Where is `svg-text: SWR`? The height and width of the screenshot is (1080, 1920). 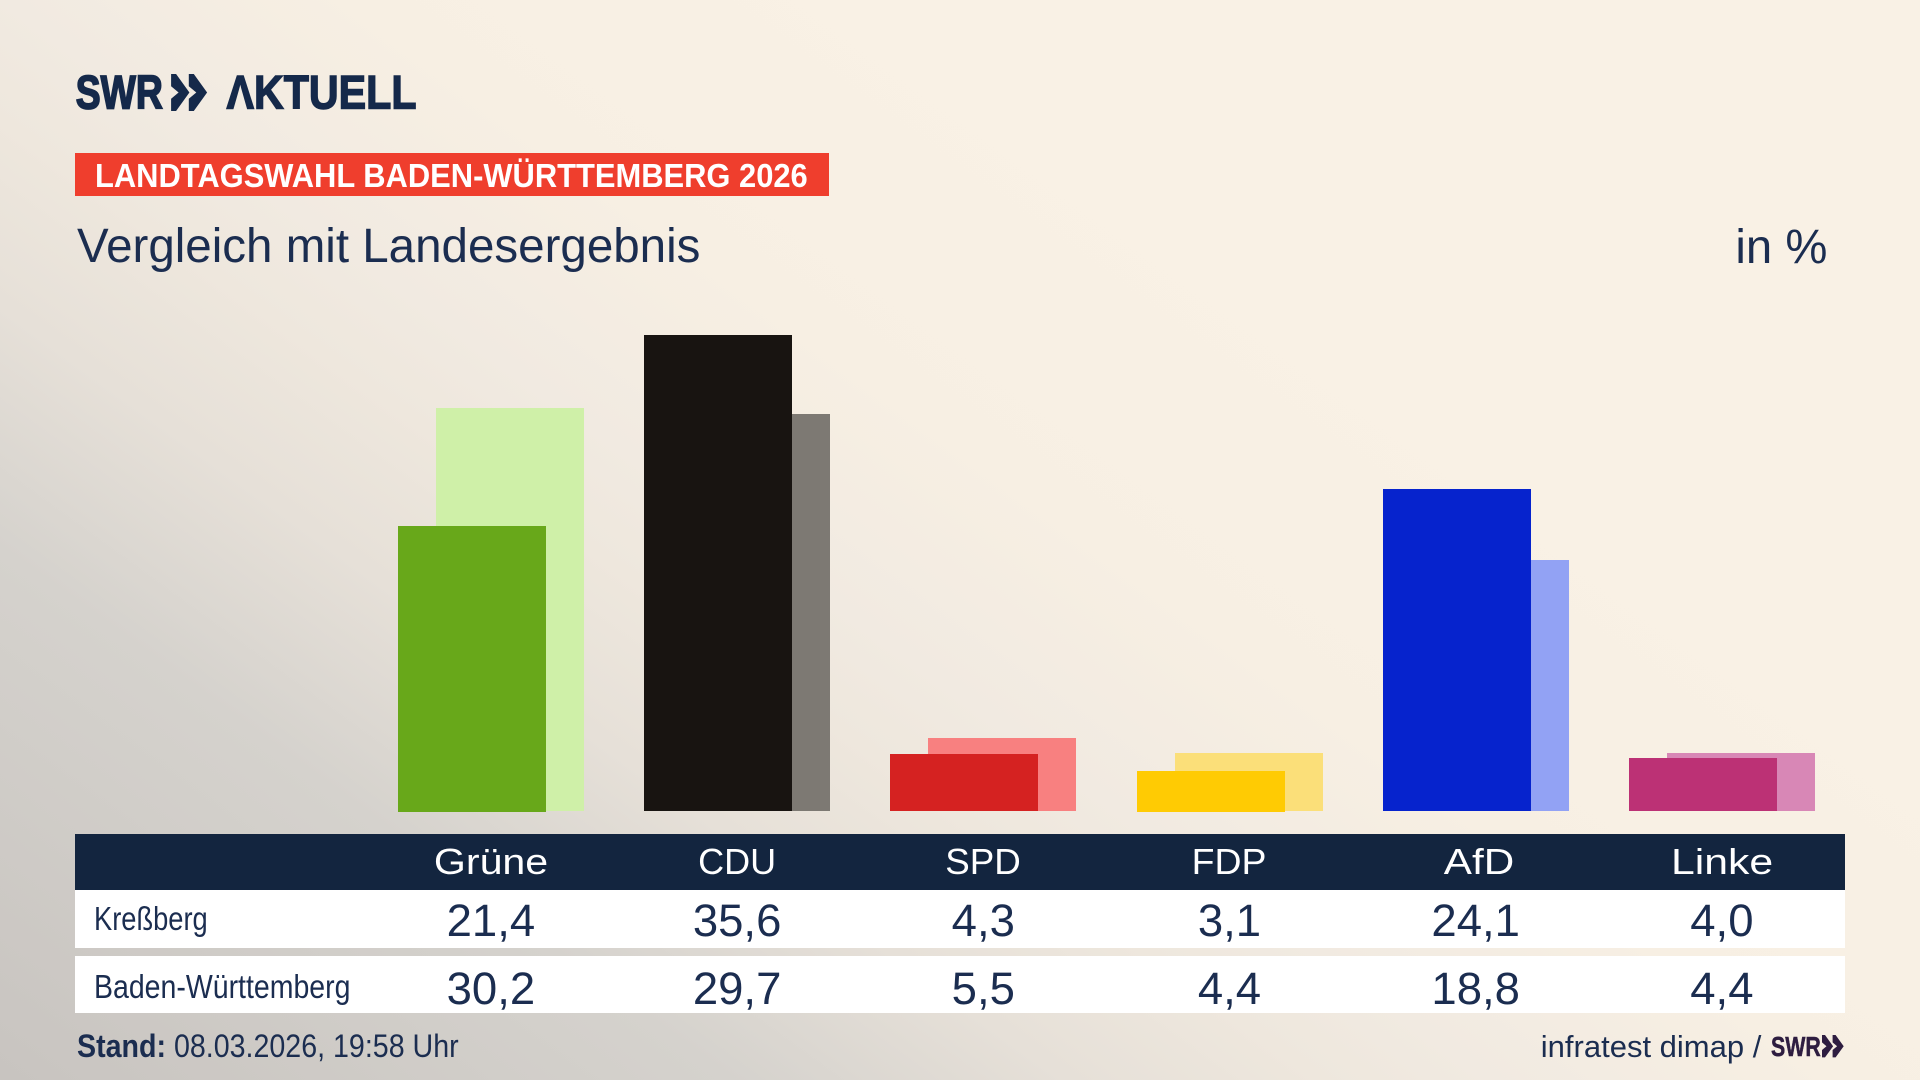
svg-text: SWR is located at coordinates (119, 92).